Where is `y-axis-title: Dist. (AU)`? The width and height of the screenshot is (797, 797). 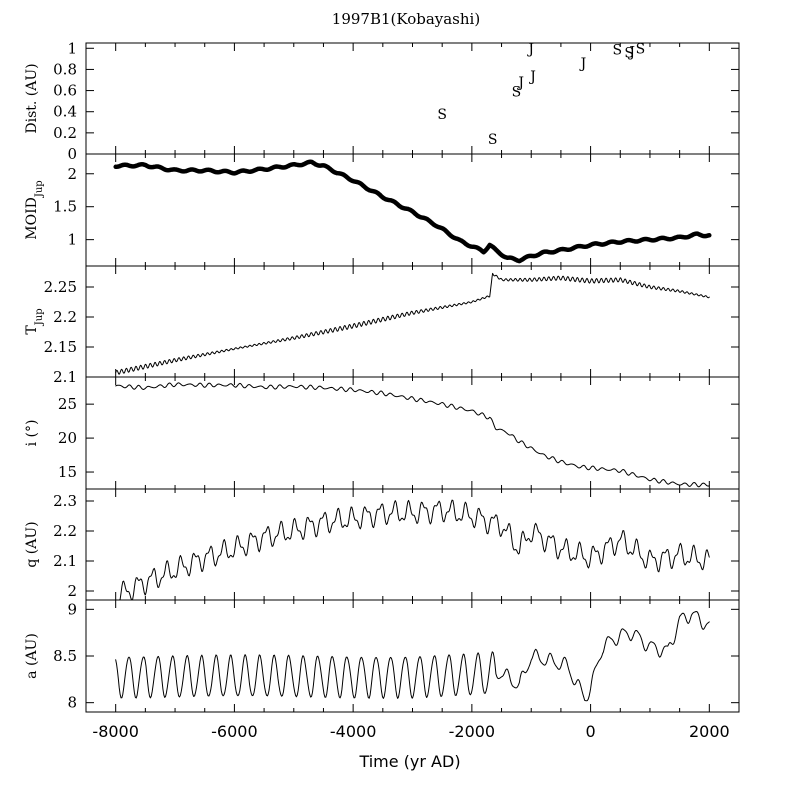
y-axis-title: Dist. (AU) is located at coordinates (32, 98).